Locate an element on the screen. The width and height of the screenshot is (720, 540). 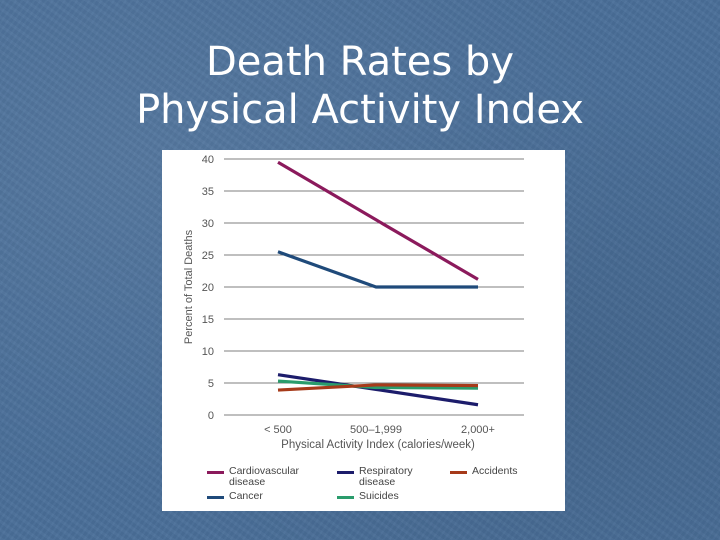
x-tick-label: < 500 is located at coordinates (278, 430).